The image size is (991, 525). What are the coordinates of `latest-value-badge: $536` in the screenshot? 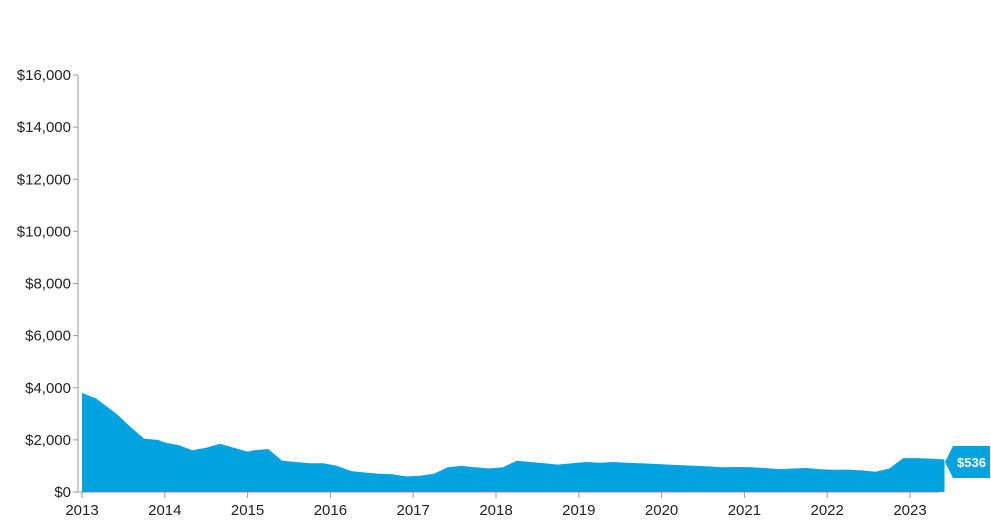 It's located at (967, 462).